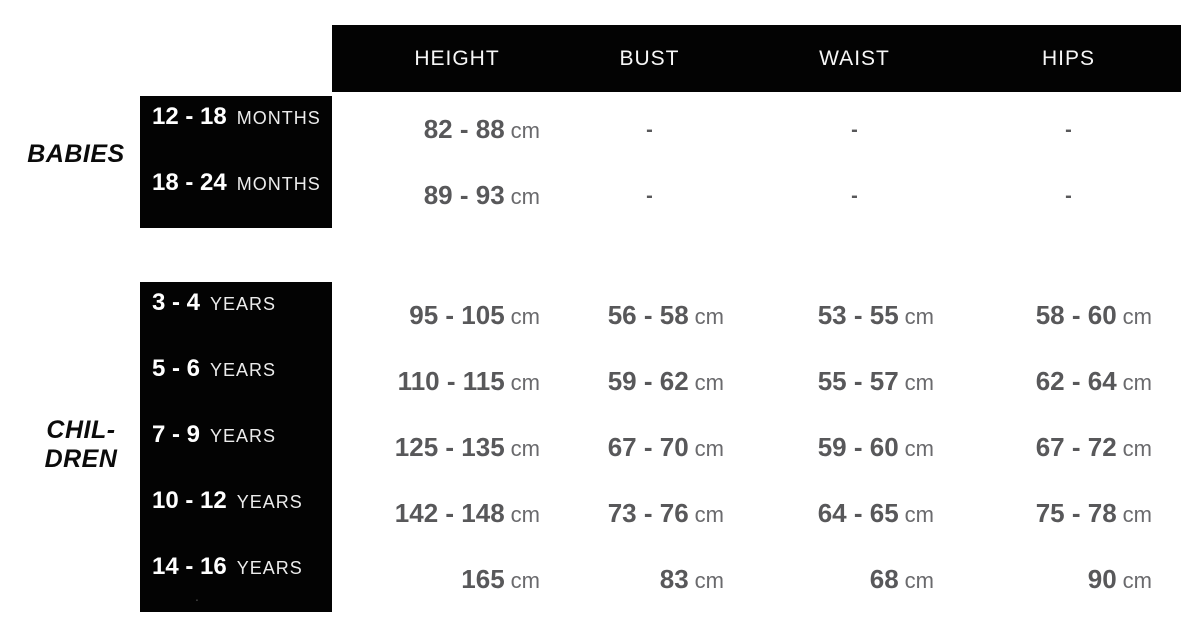 The height and width of the screenshot is (642, 1200). I want to click on bust-value: 67 - 70, so click(648, 446).